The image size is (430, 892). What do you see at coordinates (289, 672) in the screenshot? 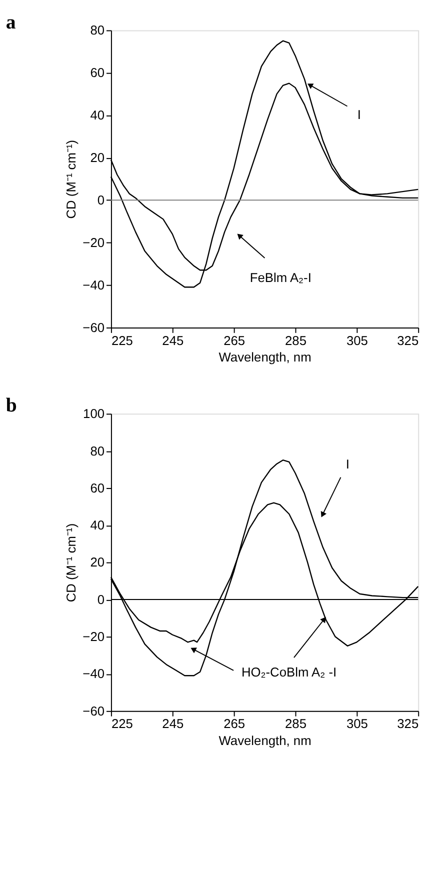
I see `annotation: HO₂-CoBlm A₂ -I` at bounding box center [289, 672].